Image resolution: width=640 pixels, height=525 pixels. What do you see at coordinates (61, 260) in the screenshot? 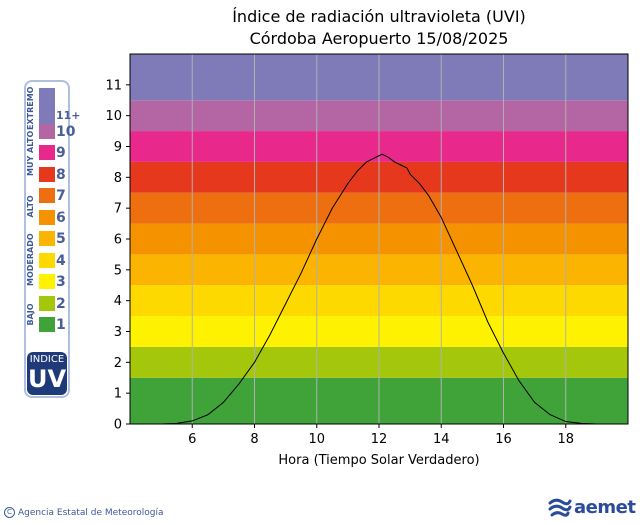
I see `legend-level-4: 4` at bounding box center [61, 260].